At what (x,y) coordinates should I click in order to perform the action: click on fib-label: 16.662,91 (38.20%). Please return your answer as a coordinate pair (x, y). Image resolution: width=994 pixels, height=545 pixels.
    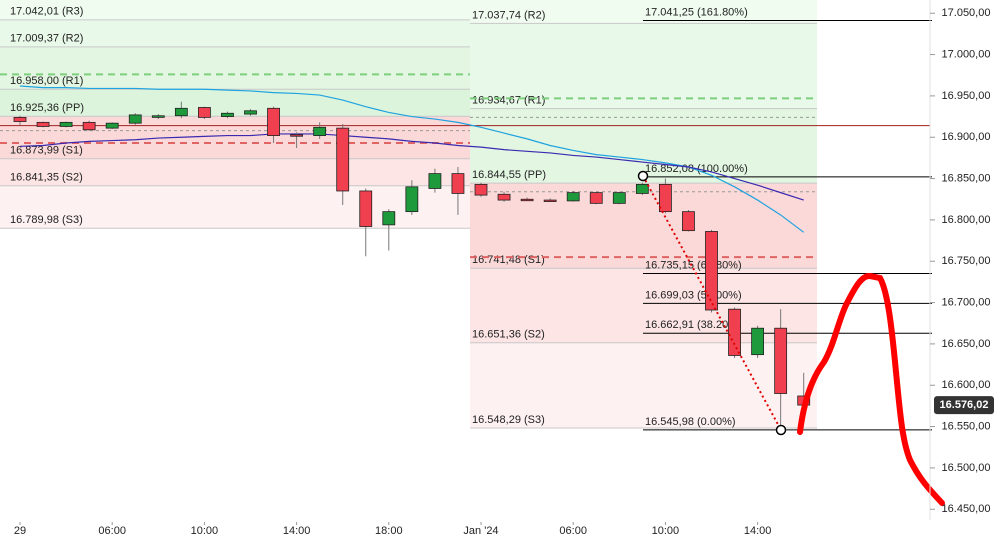
    Looking at the image, I should click on (693, 325).